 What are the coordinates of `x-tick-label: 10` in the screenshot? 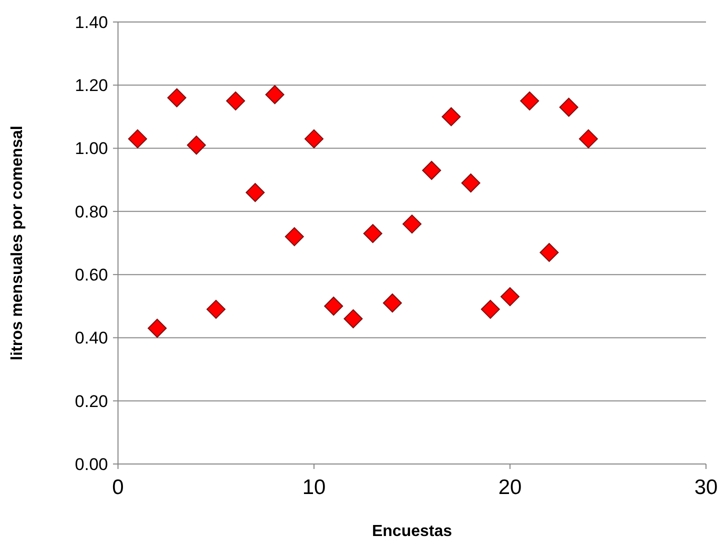 It's located at (314, 487).